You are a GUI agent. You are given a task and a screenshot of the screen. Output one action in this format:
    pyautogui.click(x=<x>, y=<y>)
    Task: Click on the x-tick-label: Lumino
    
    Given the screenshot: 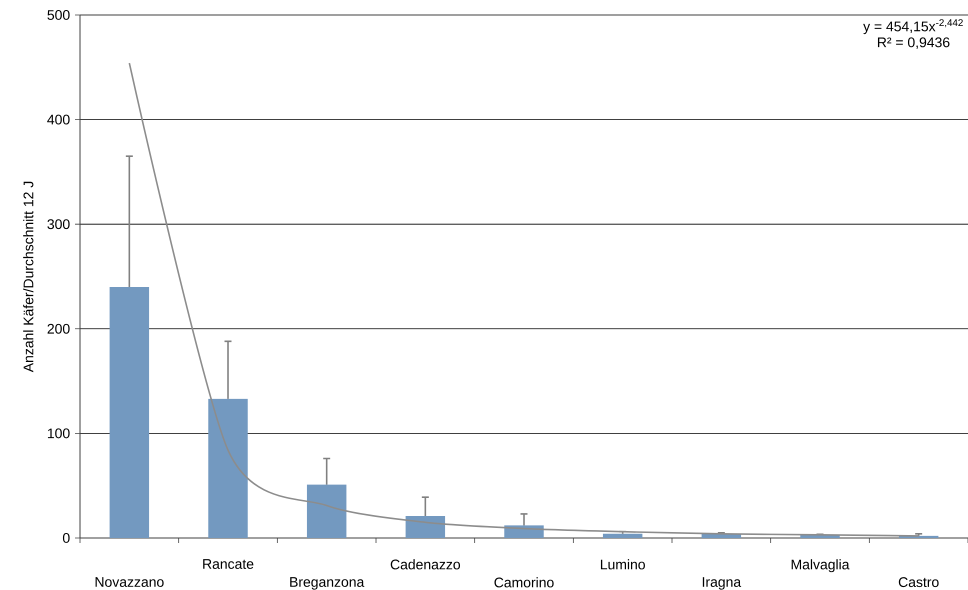 What is the action you would take?
    pyautogui.click(x=622, y=564)
    